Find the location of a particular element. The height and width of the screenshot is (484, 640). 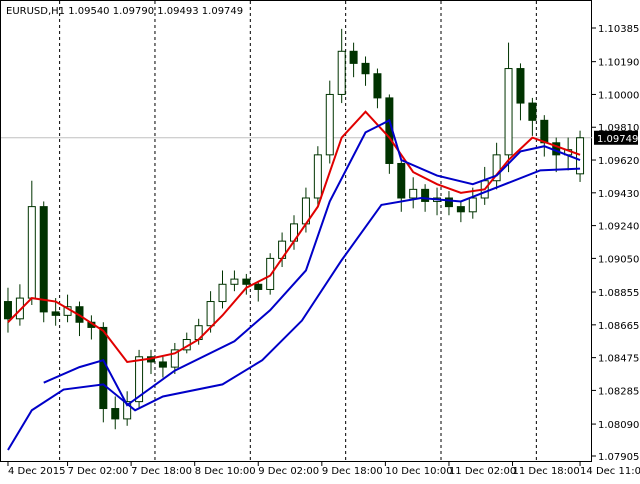

x-tick-label: 7 Dec 18:00 is located at coordinates (161, 471).